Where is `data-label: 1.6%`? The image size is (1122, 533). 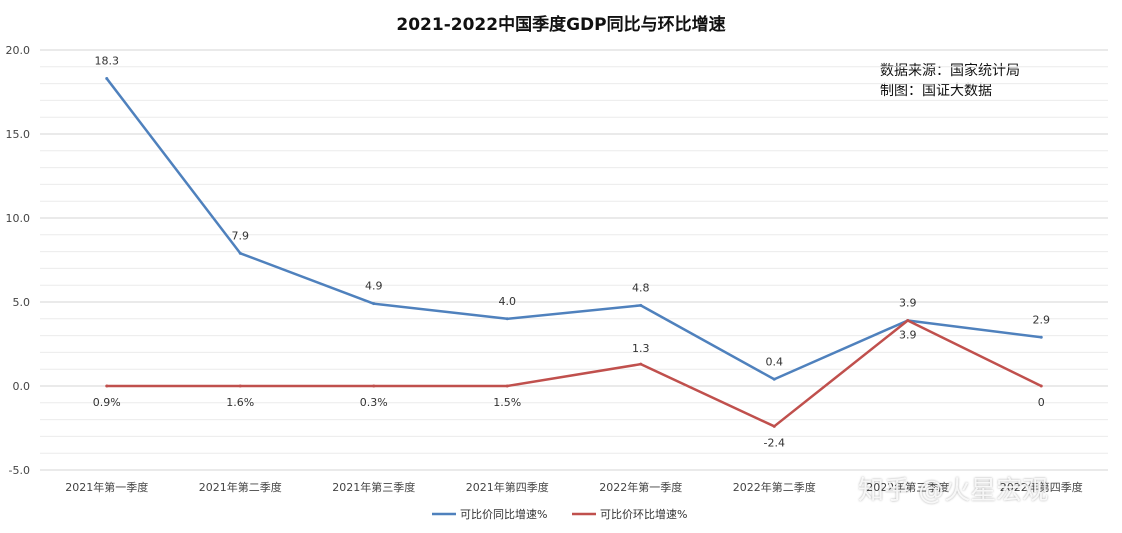 data-label: 1.6% is located at coordinates (240, 402).